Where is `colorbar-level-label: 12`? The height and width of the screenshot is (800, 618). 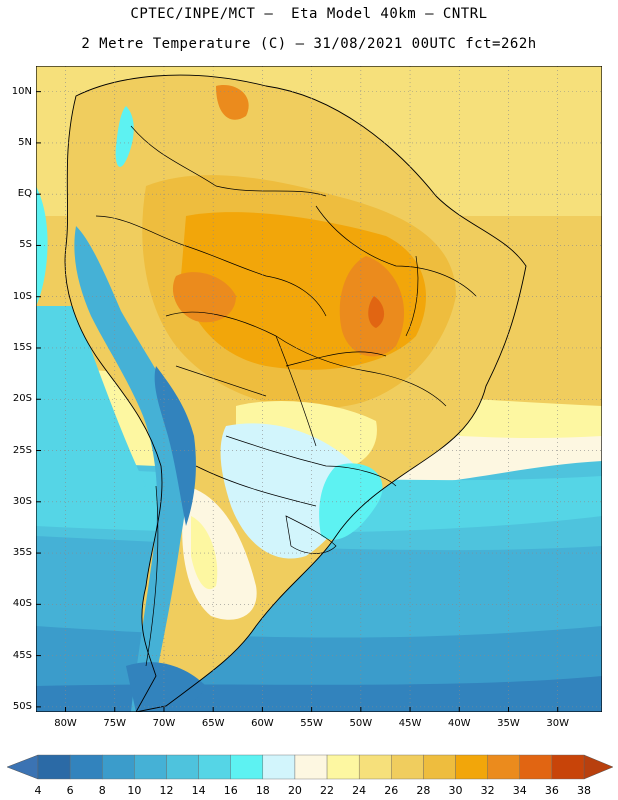
colorbar-level-label: 12 is located at coordinates (166, 790).